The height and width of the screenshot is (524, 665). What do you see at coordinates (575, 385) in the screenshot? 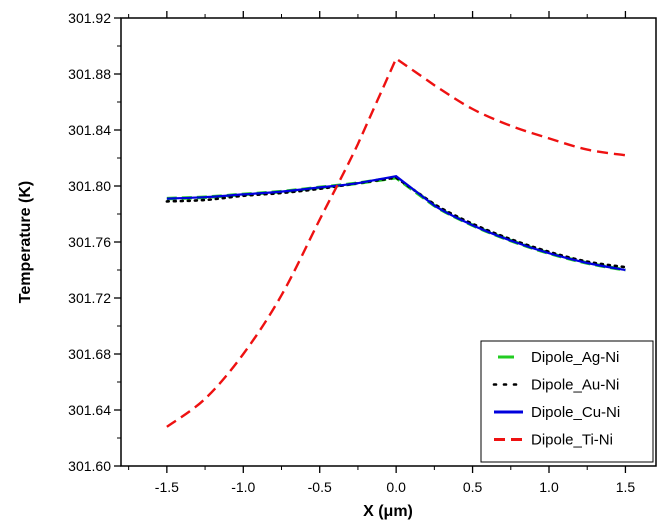
I see `legend-label: Dipole_Au-Ni` at bounding box center [575, 385].